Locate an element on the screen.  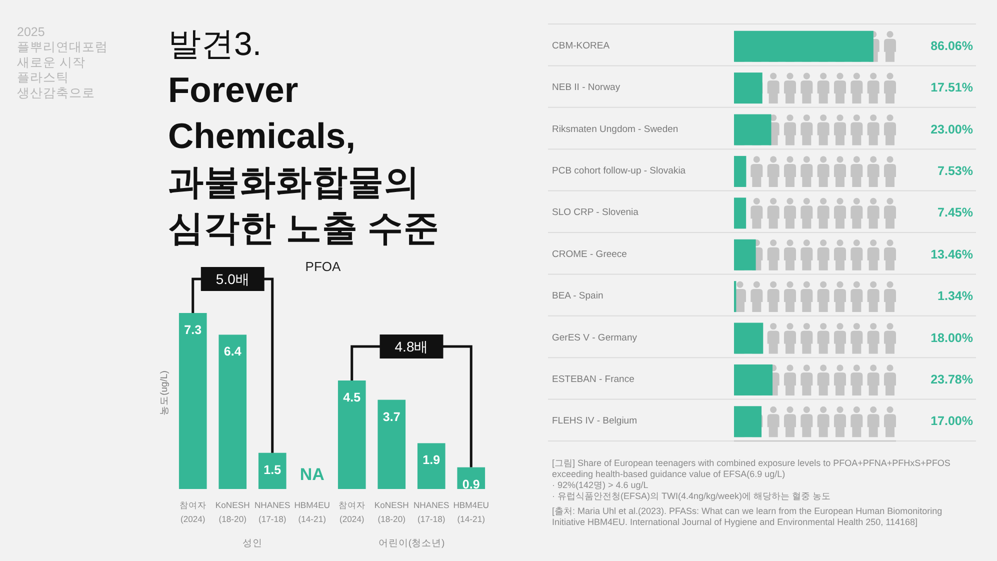
text: [그림] Share of European teenagers with combined exposure levels to PFOA+PFNA+PFHxS+PFOS exceeding health-based guidance value of EFSA(6.9 ug/L) · 92%(142명) > 4.6 ug/L · 유럽식품안전청(EFSA)의 TWI(4.4ng/kg/week)에 해당하는 혈중 농도 is located at coordinates (751, 479).